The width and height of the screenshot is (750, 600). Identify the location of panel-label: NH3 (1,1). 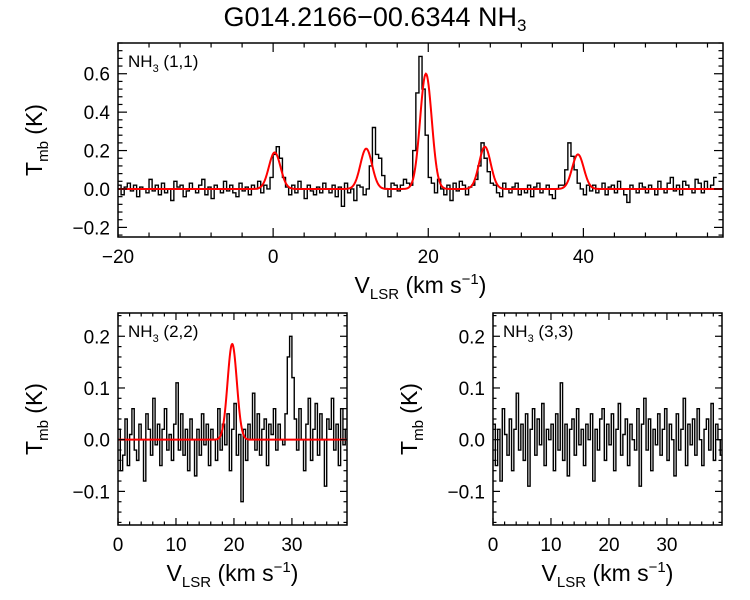
(163, 63).